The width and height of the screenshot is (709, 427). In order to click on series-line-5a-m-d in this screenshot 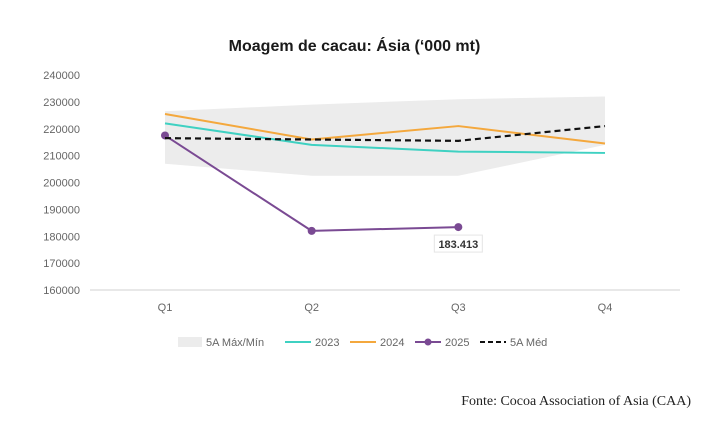, I will do `click(385, 133)`.